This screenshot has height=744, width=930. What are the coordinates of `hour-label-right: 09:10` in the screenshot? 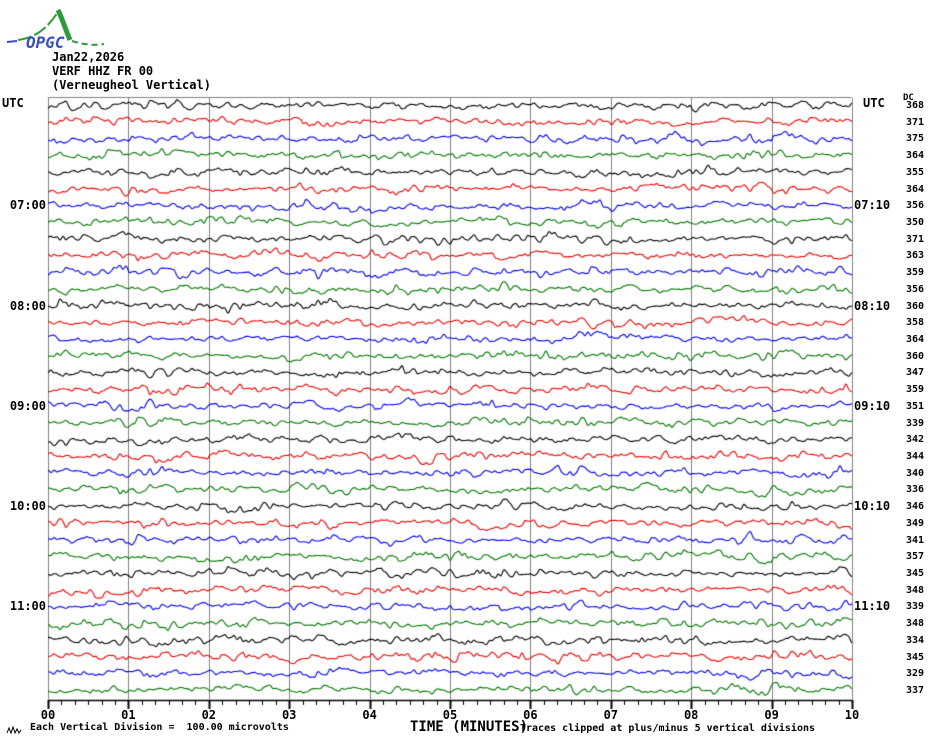 It's located at (872, 405).